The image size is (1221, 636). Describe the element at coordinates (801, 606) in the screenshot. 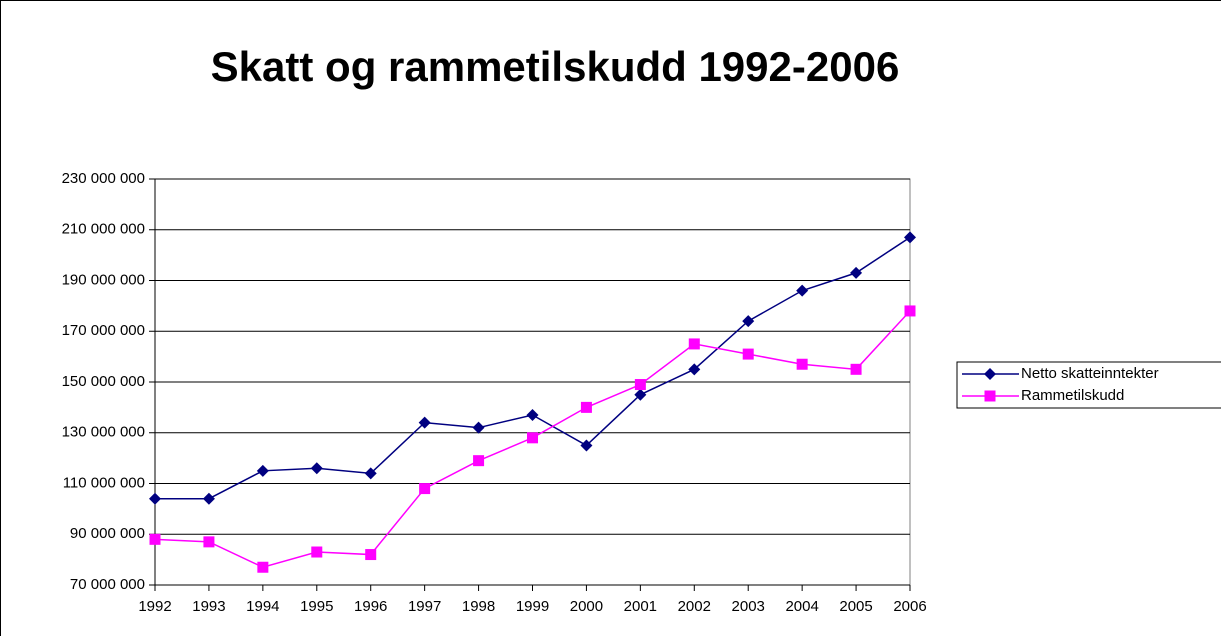

I see `x-tick-label: 2004` at that location.